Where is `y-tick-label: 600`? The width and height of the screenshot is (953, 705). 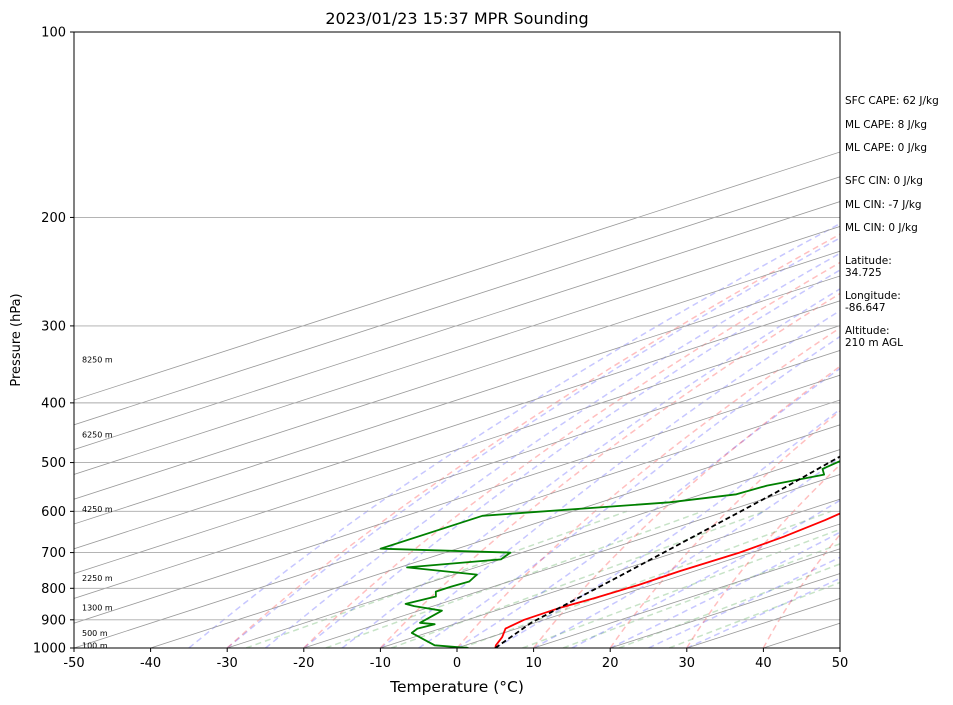
y-tick-label: 600 is located at coordinates (53, 512).